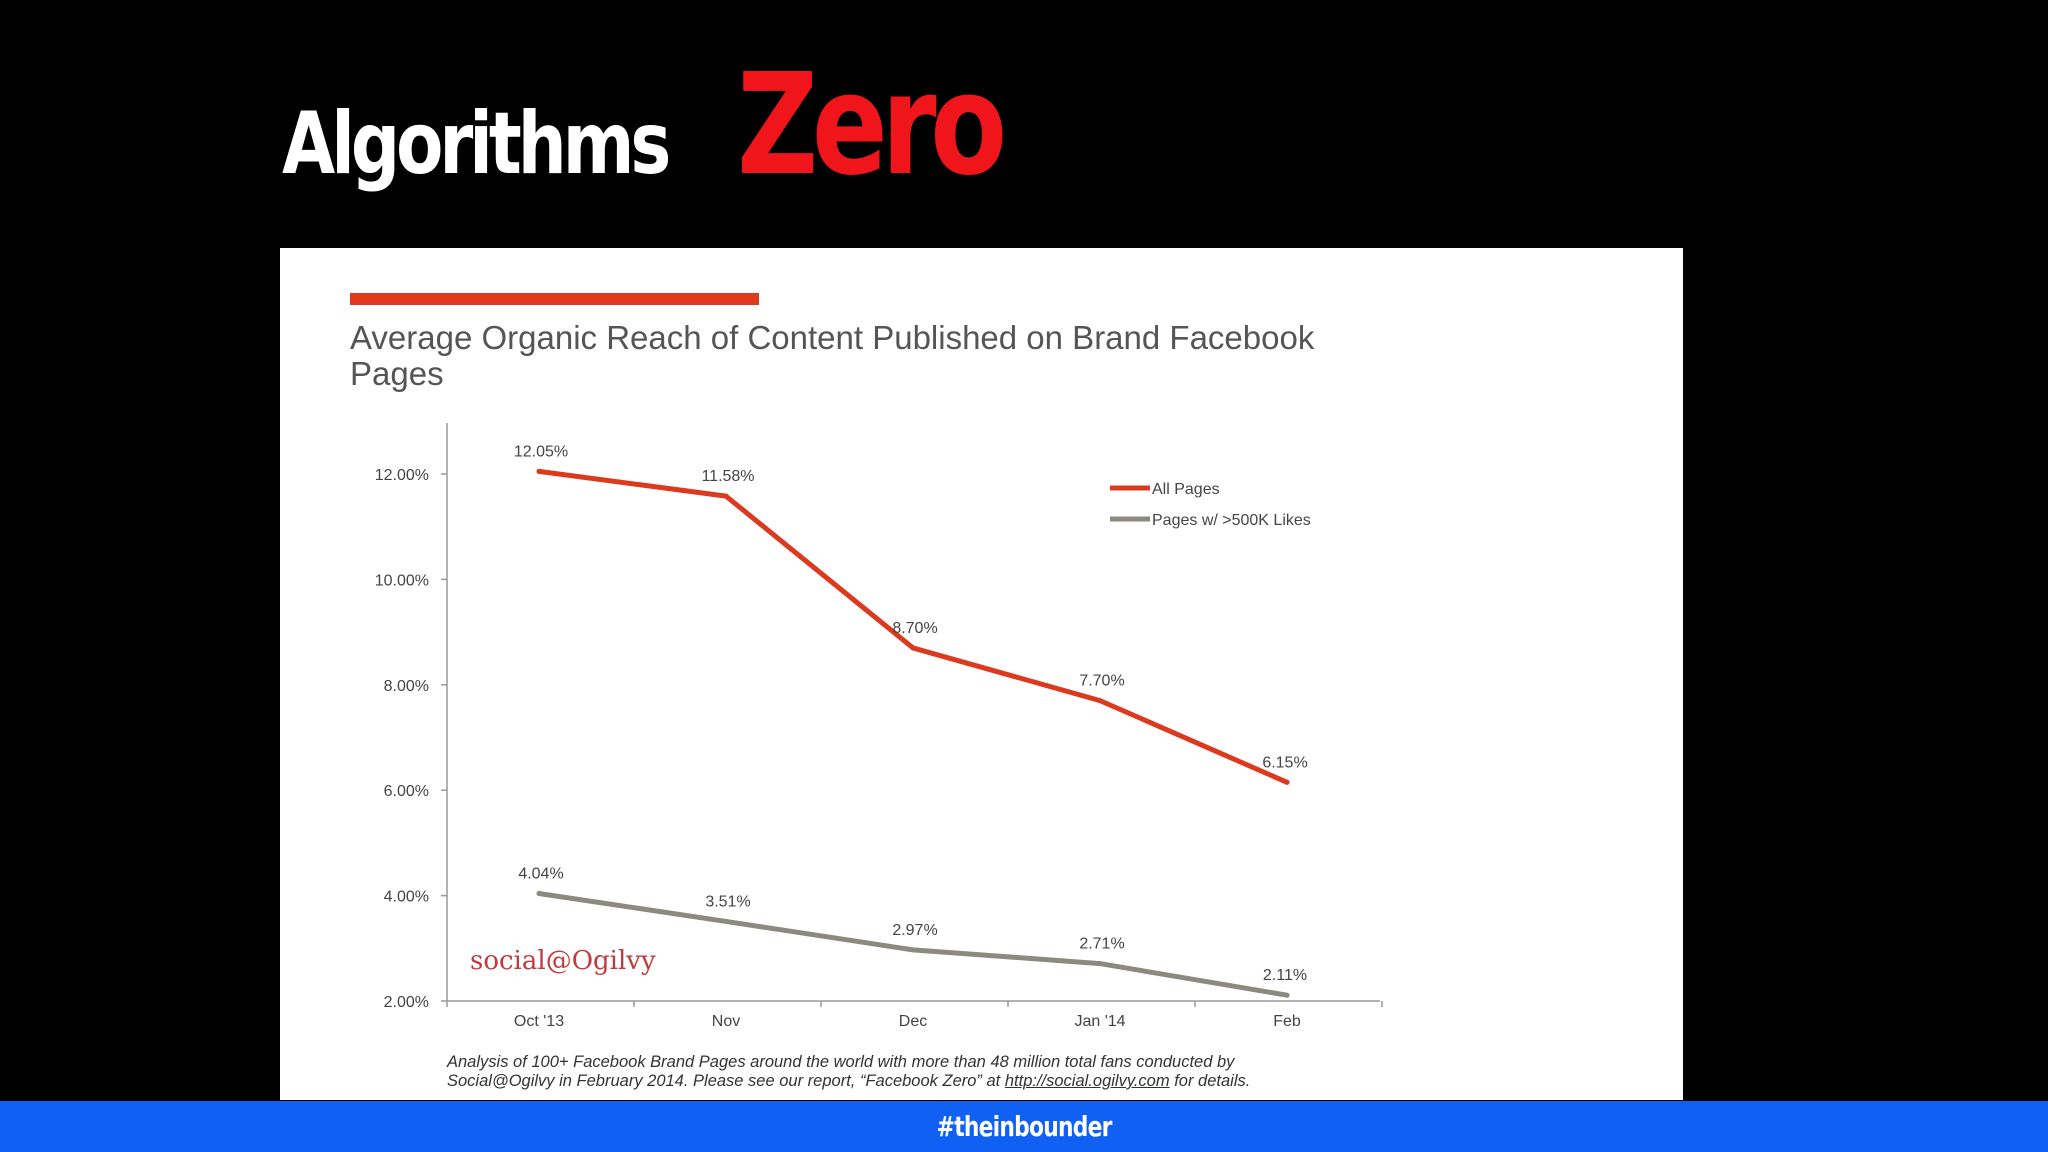  I want to click on data-label: 12.05%, so click(541, 451).